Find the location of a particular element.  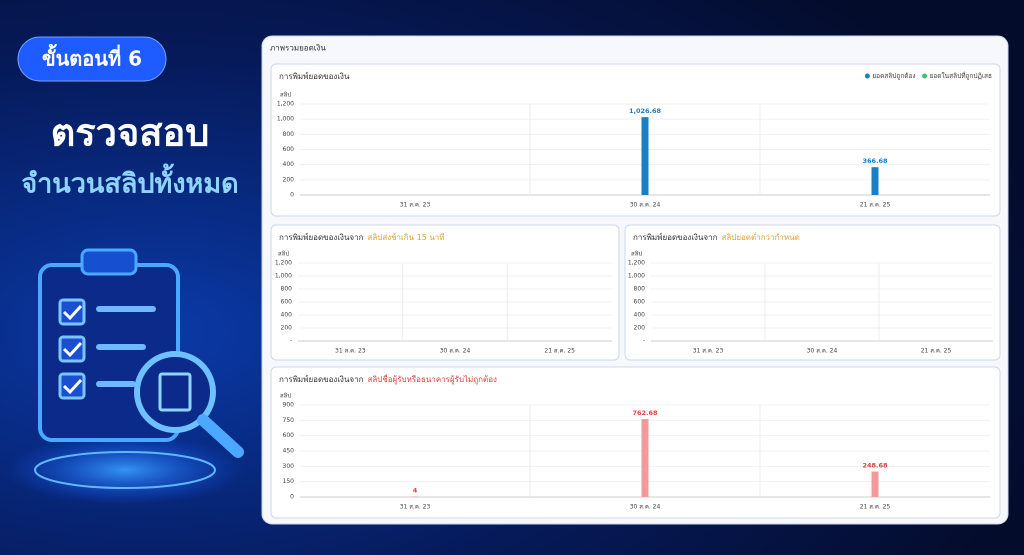

chart-title-text: การพิมพ์ยอดของเงิน is located at coordinates (314, 76).